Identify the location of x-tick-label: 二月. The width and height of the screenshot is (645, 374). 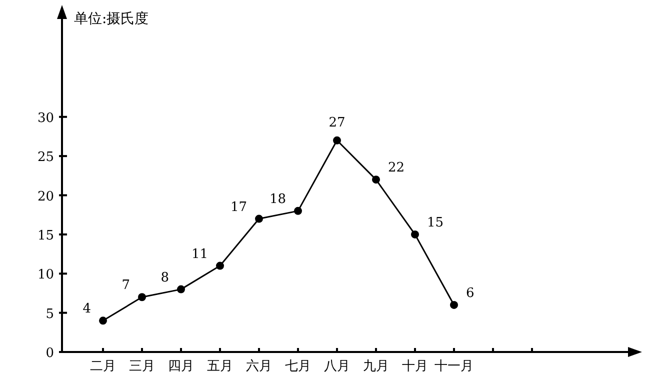
(103, 366).